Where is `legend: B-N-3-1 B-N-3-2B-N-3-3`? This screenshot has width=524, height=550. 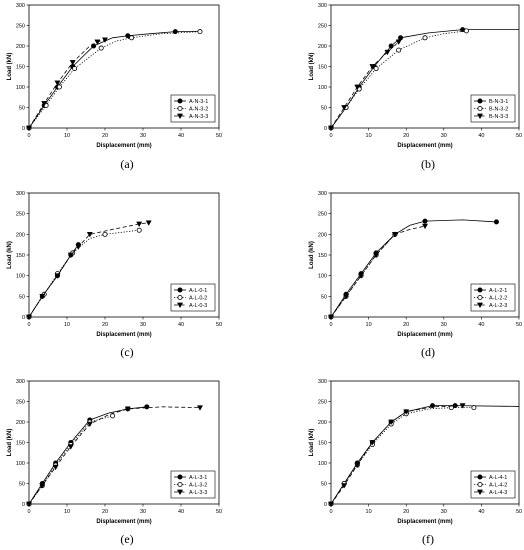 legend: B-N-3-1 B-N-3-2B-N-3-3 is located at coordinates (493, 108).